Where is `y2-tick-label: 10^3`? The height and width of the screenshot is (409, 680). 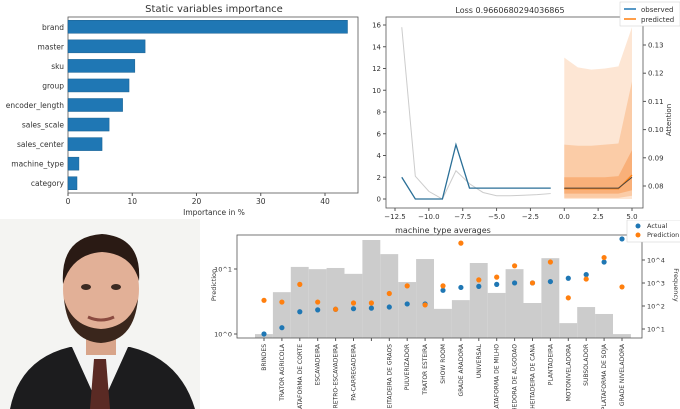
y2-tick-label: 10^3 is located at coordinates (656, 284).